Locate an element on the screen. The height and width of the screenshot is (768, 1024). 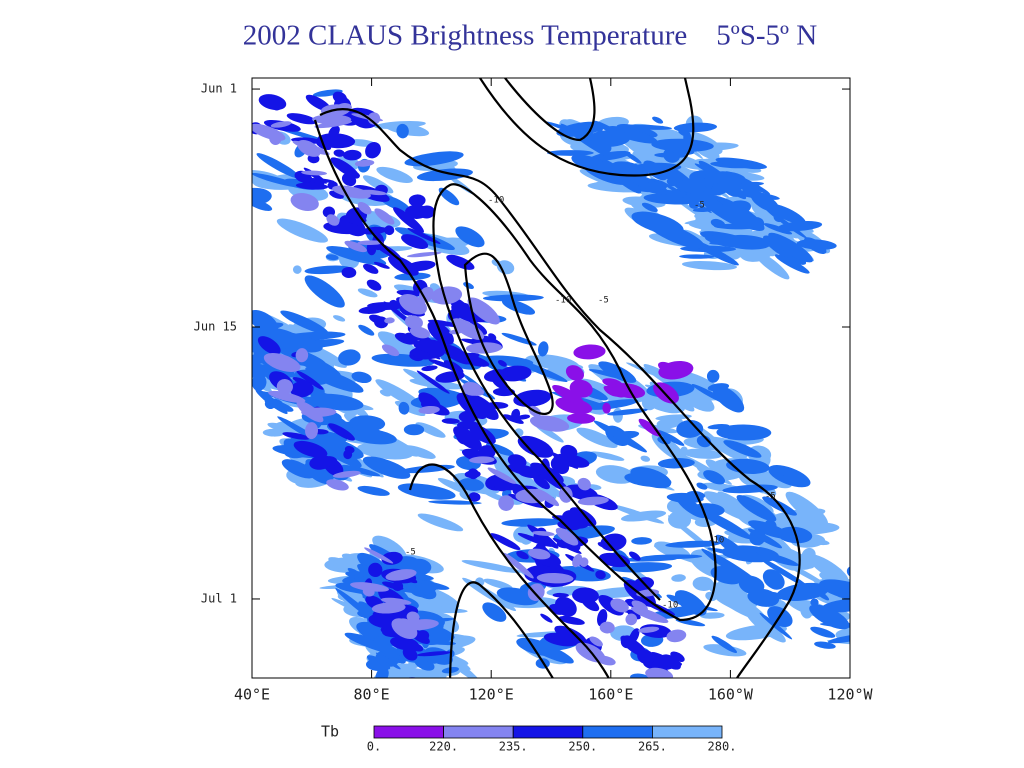
y-tick-label: Jun 15 is located at coordinates (215, 327).